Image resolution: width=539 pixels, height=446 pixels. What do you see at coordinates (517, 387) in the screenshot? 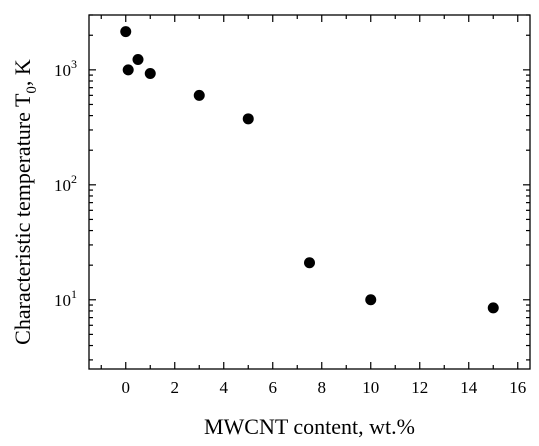
I see `x-tick-label: 16` at bounding box center [517, 387].